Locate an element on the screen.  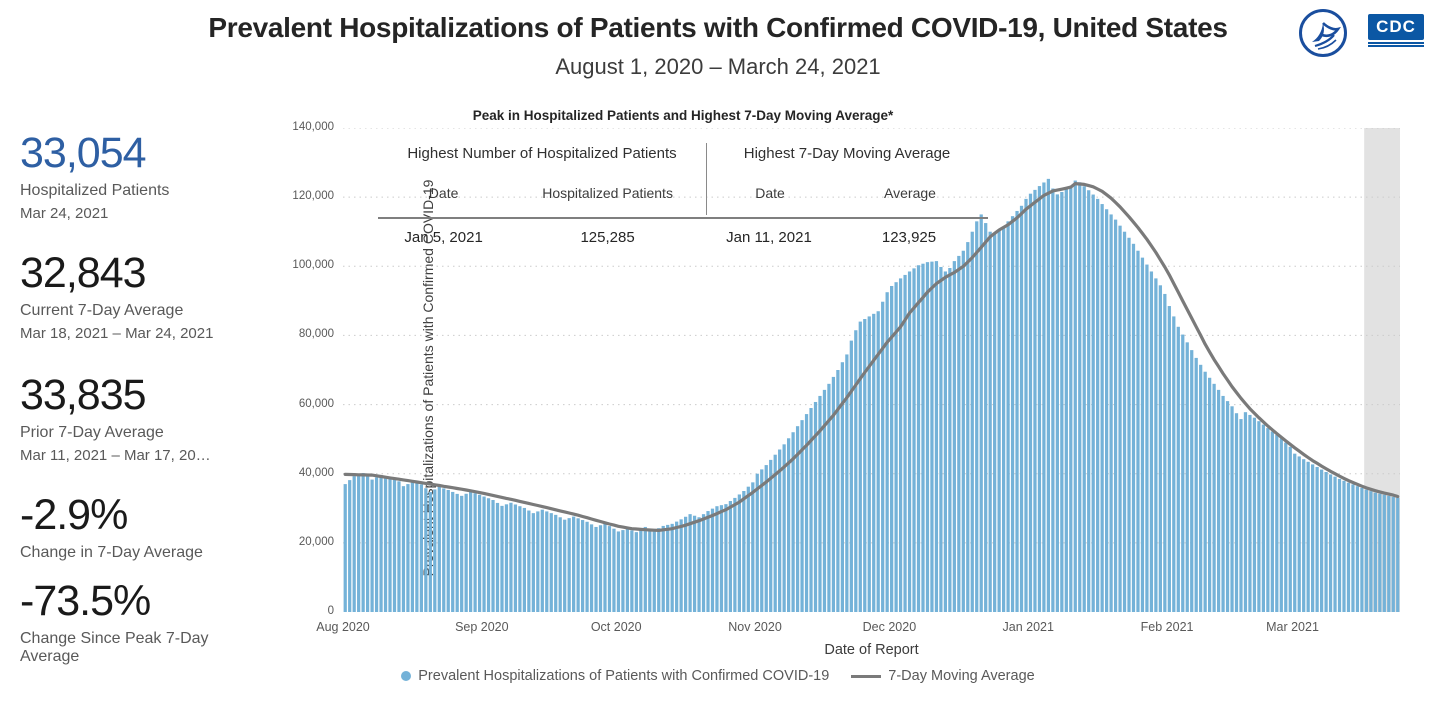
legend-item-moving-average: 7-Day Moving Average is located at coordinates (936, 676).